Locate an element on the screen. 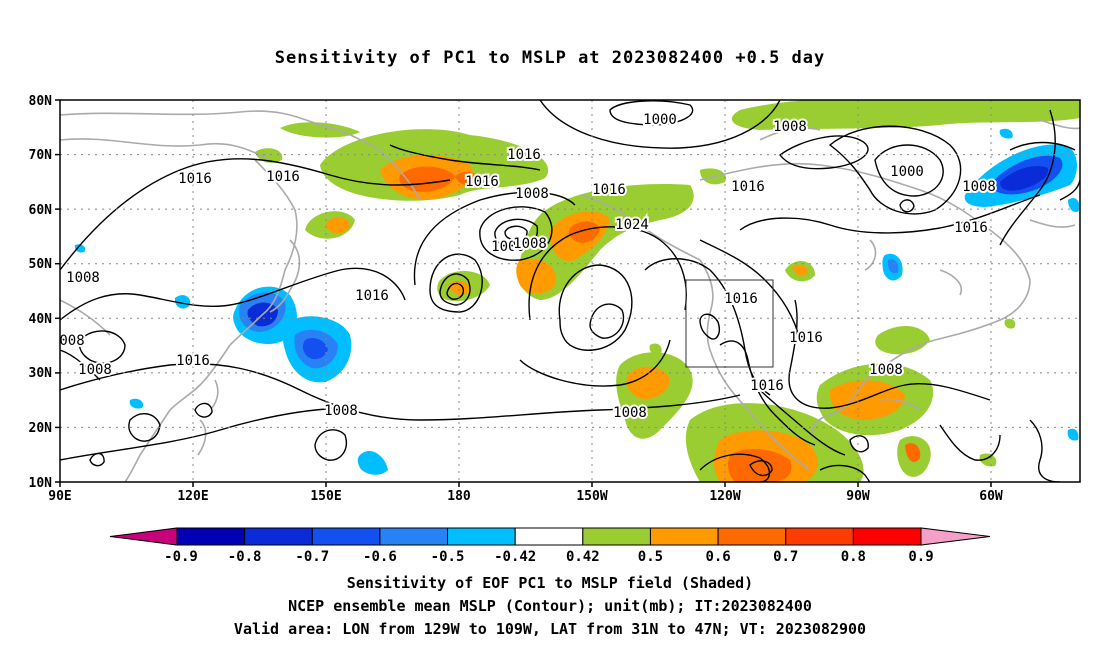 Image resolution: width=1100 pixels, height=650 pixels. colorbar-tick-label: -0.6 is located at coordinates (380, 557).